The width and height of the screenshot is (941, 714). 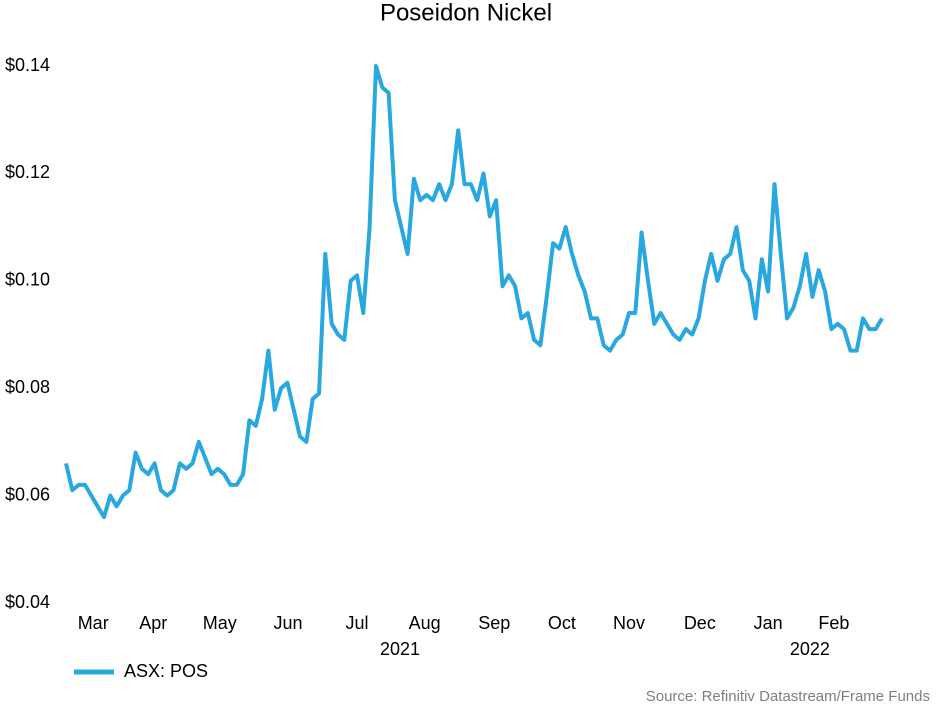 I want to click on x-tick-label: Feb, so click(x=833, y=623).